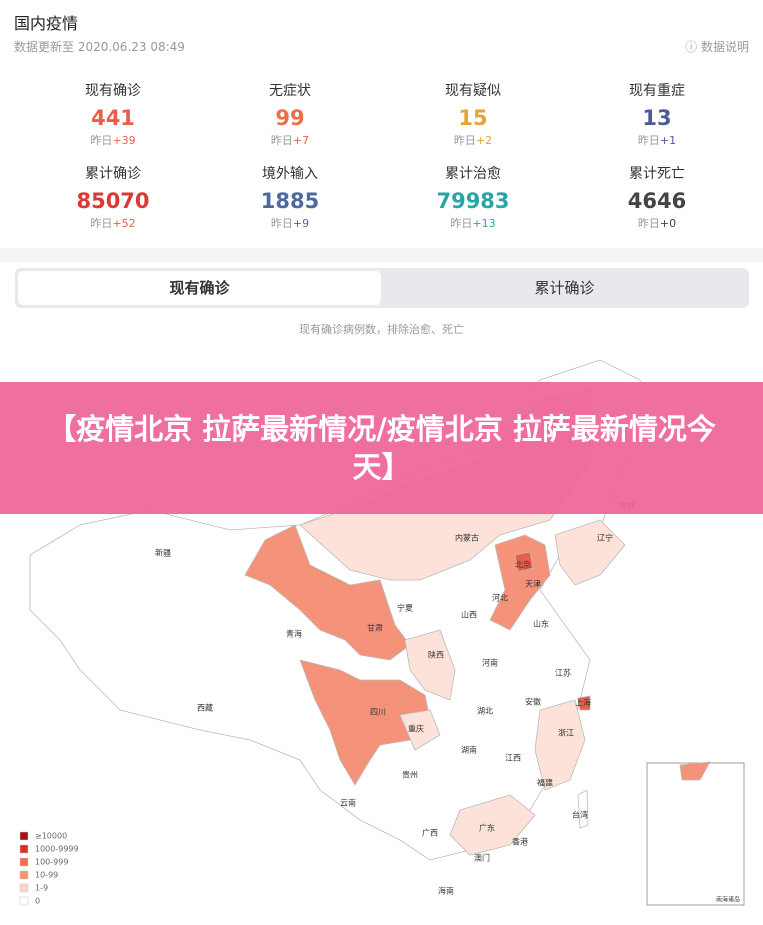 The height and width of the screenshot is (925, 763). What do you see at coordinates (430, 665) in the screenshot?
I see `region-shaanxi` at bounding box center [430, 665].